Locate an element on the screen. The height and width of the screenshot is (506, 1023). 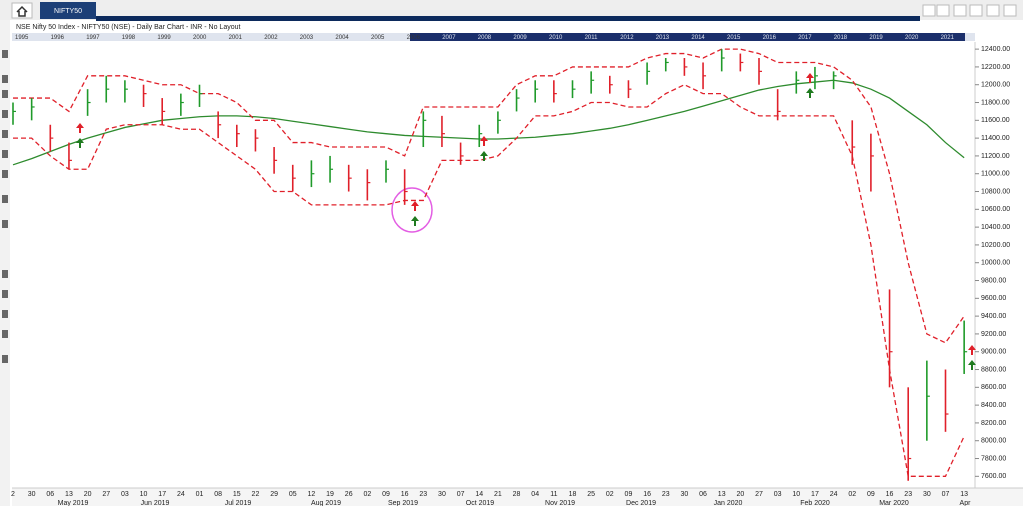
y-tick-label: 9800.00 is located at coordinates (993, 280).